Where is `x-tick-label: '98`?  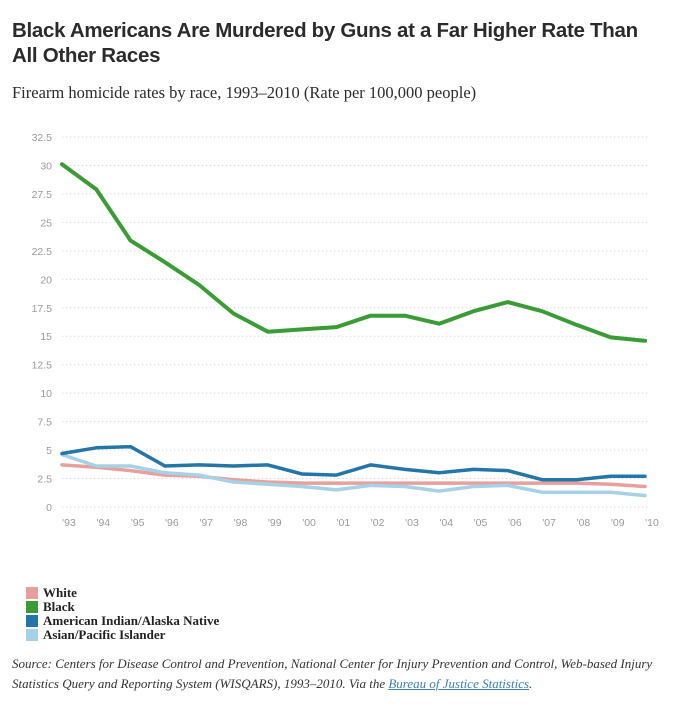
x-tick-label: '98 is located at coordinates (241, 523).